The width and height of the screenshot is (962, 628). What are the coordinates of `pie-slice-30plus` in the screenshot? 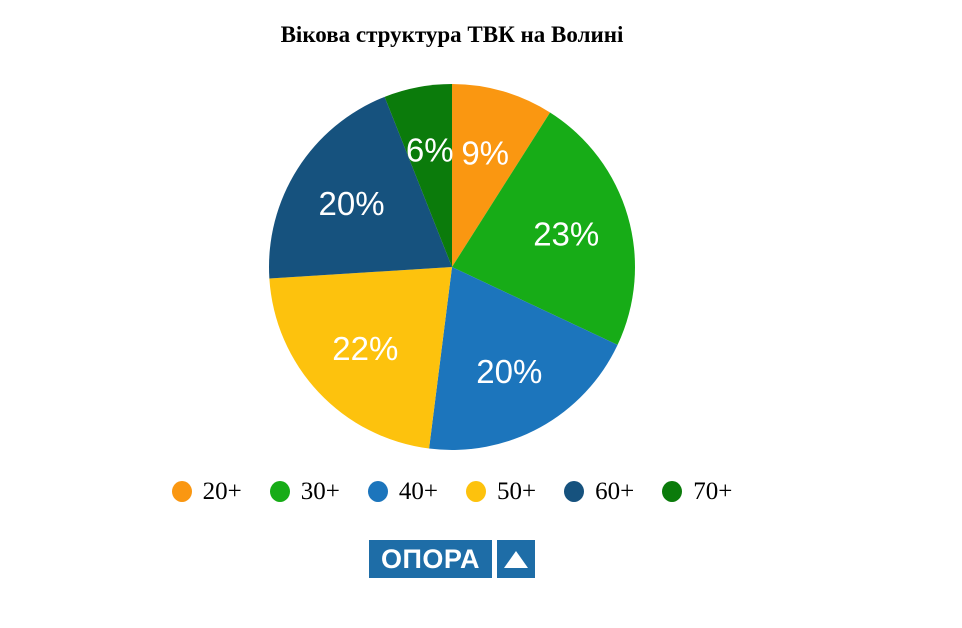 It's located at (543, 228).